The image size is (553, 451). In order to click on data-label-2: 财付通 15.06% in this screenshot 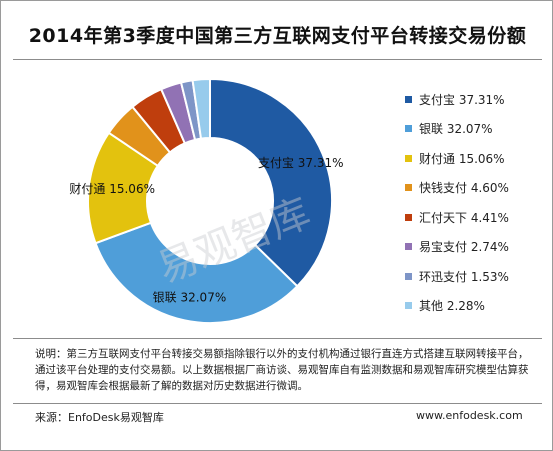, I will do `click(112, 189)`.